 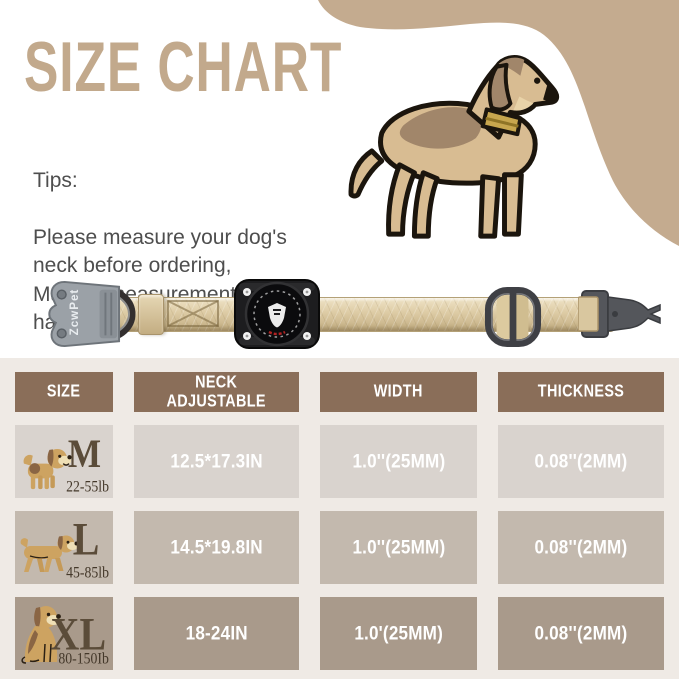 I want to click on dog-tail, so click(x=366, y=173).